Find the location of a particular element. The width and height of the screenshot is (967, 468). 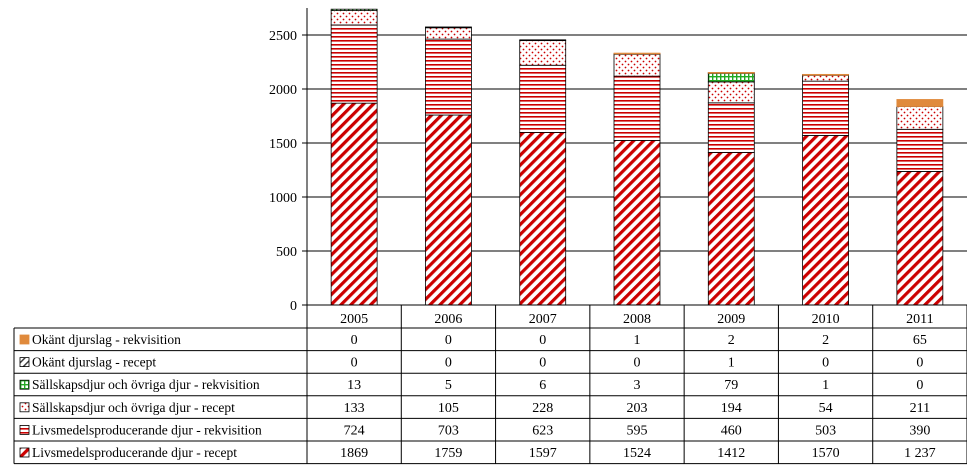

data-label: 703 is located at coordinates (448, 430).